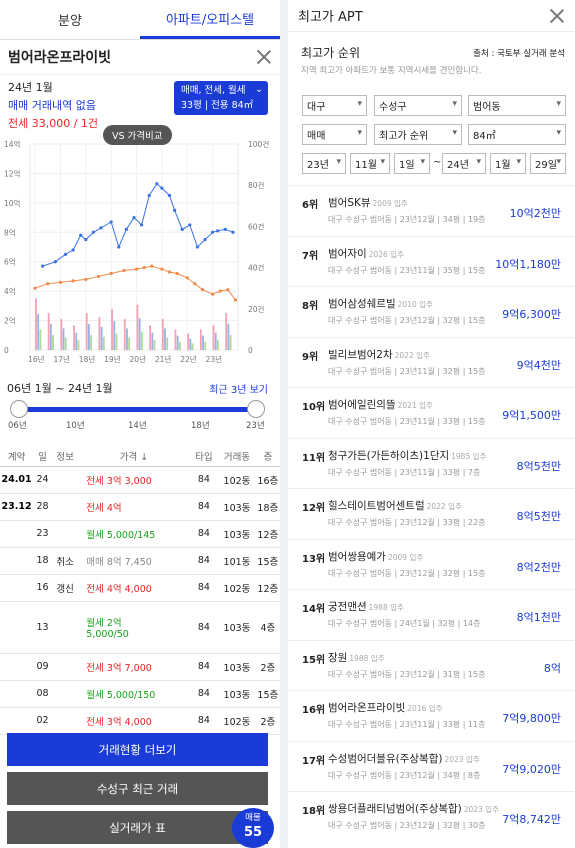  What do you see at coordinates (140, 534) in the screenshot?
I see `table-row: 23 월세 5,000/145 84 103동 12층` at bounding box center [140, 534].